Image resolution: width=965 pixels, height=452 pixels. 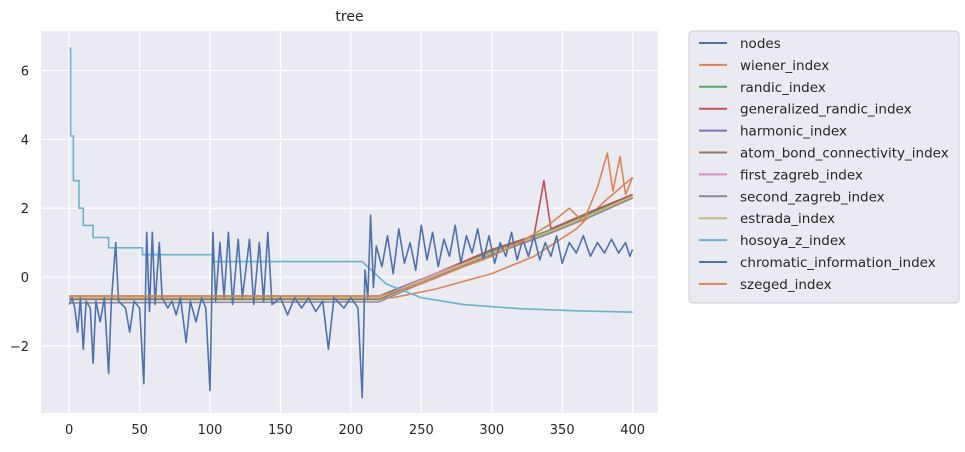 I want to click on x-tick-label: 350, so click(x=562, y=430).